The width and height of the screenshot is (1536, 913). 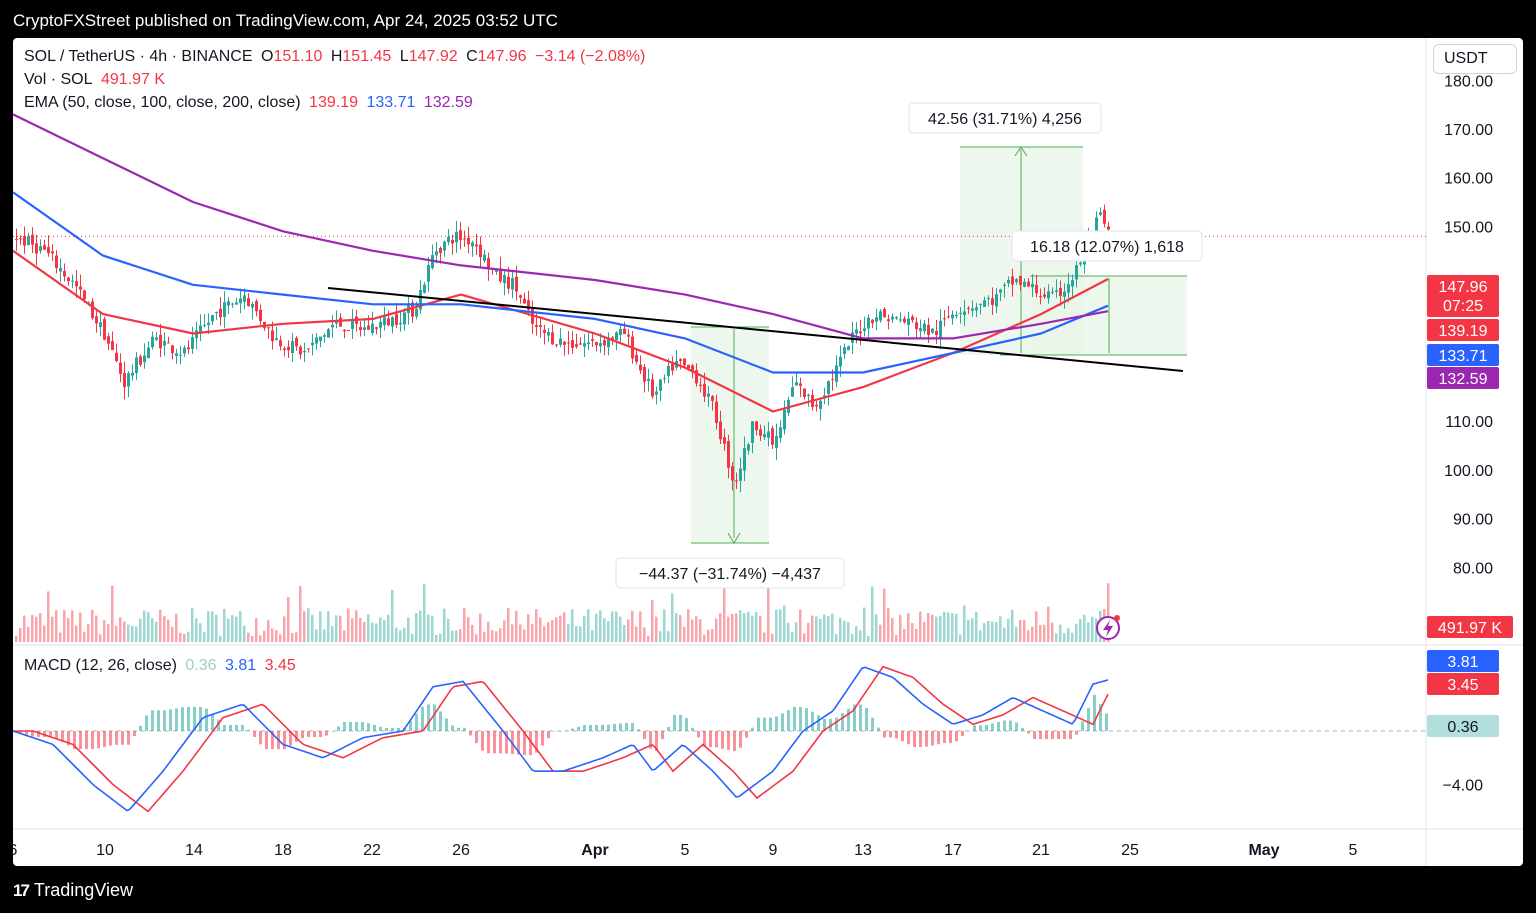 I want to click on macd-label: MACD (12, 26, close), so click(x=100, y=665).